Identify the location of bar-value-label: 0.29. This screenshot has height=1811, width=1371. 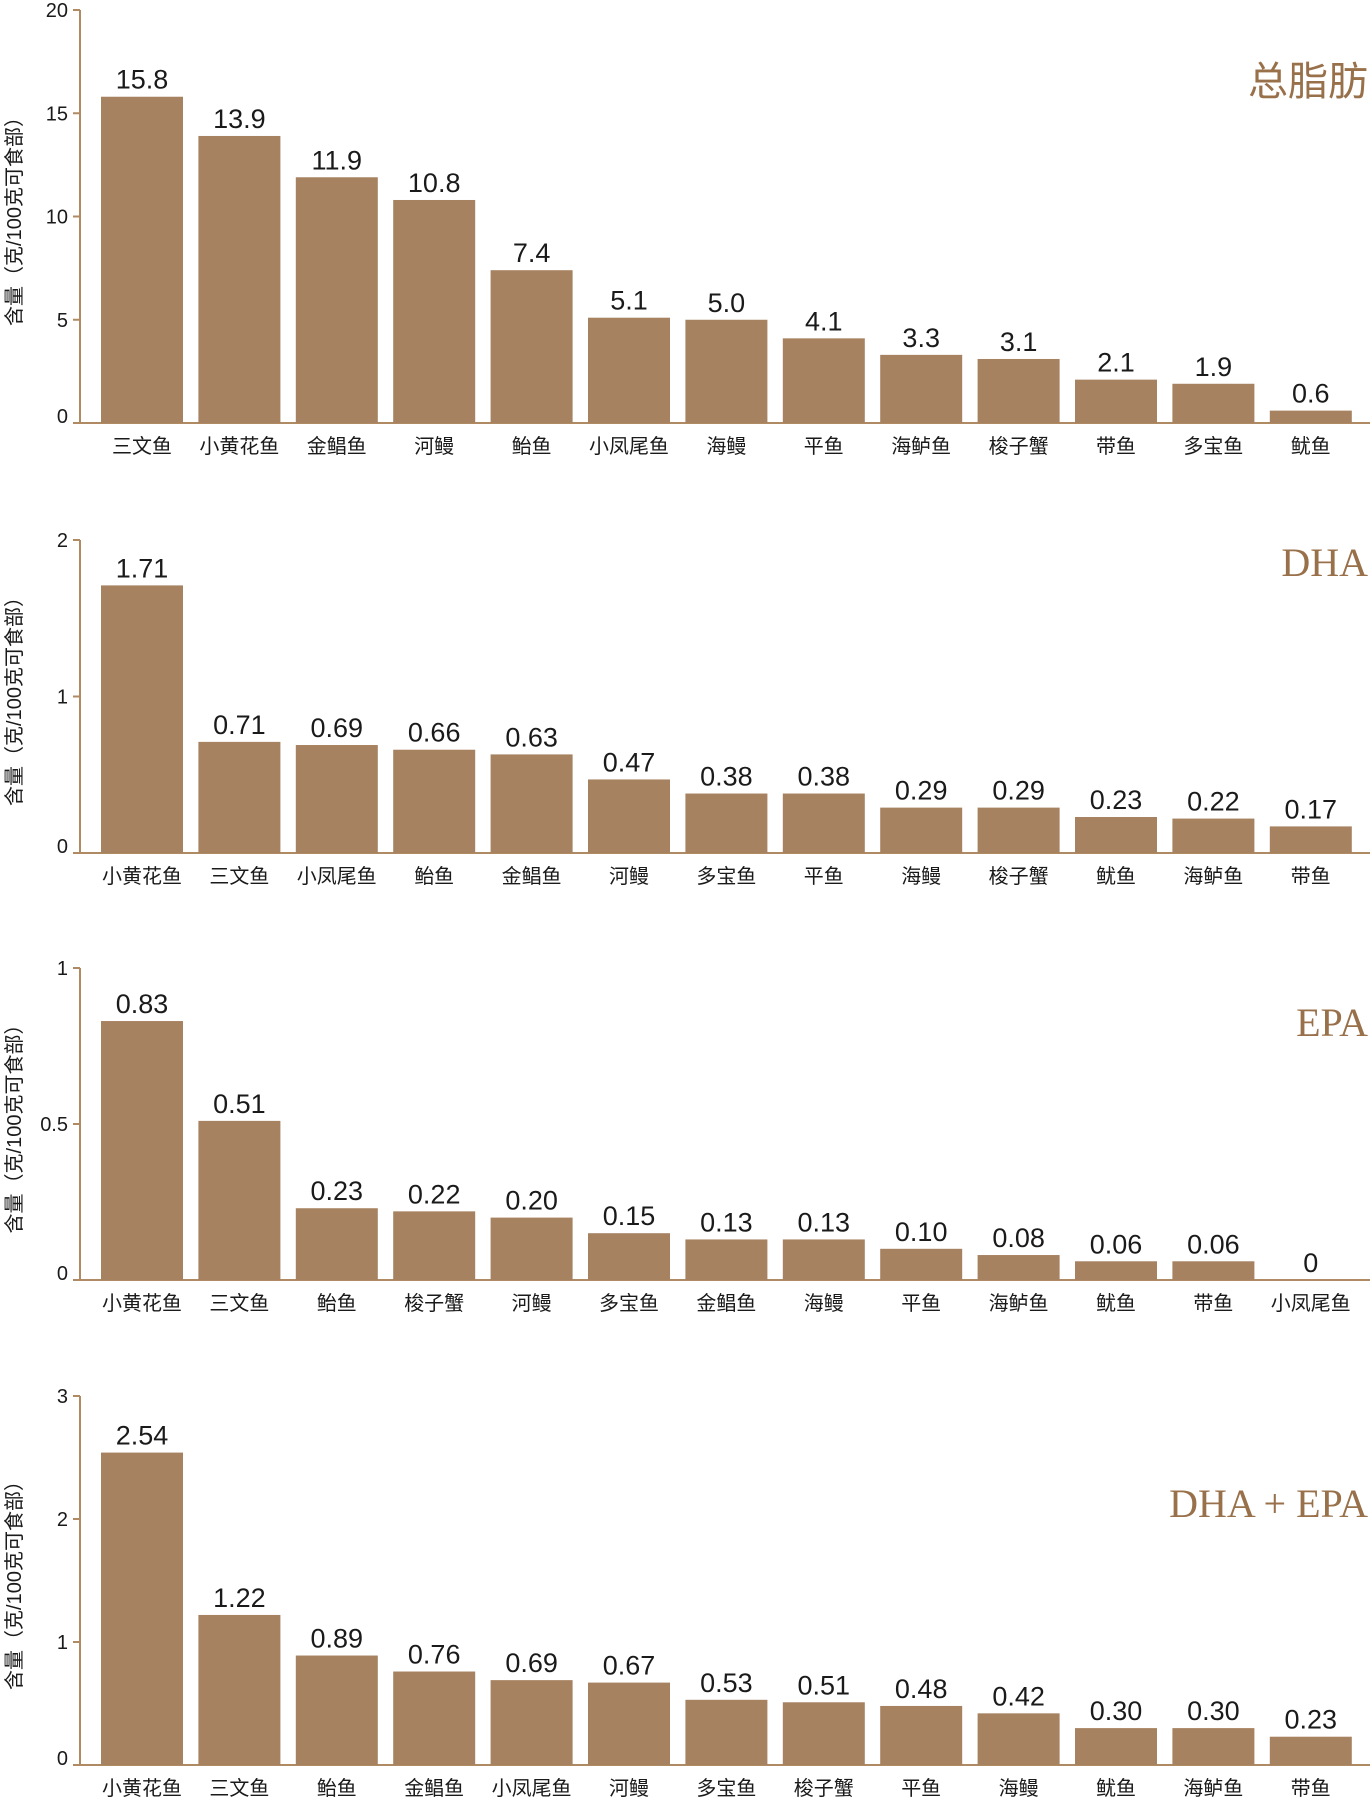
(921, 791).